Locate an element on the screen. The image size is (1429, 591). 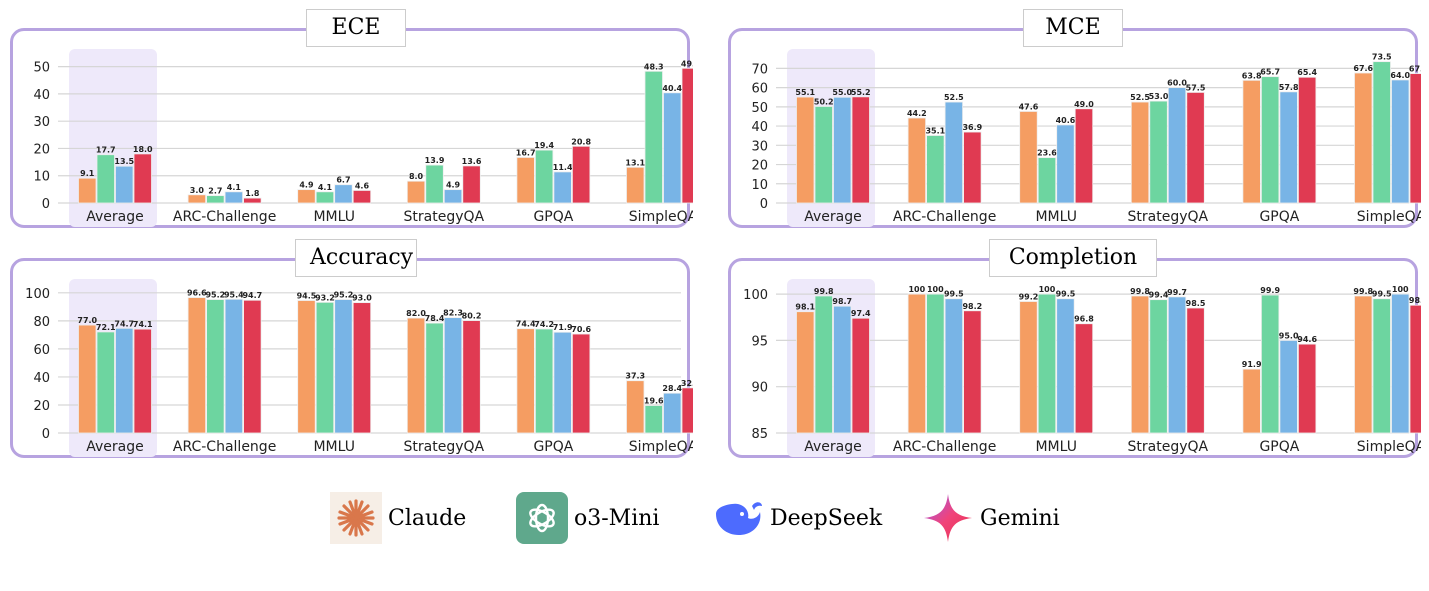
data-label: 99.8 is located at coordinates (824, 291).